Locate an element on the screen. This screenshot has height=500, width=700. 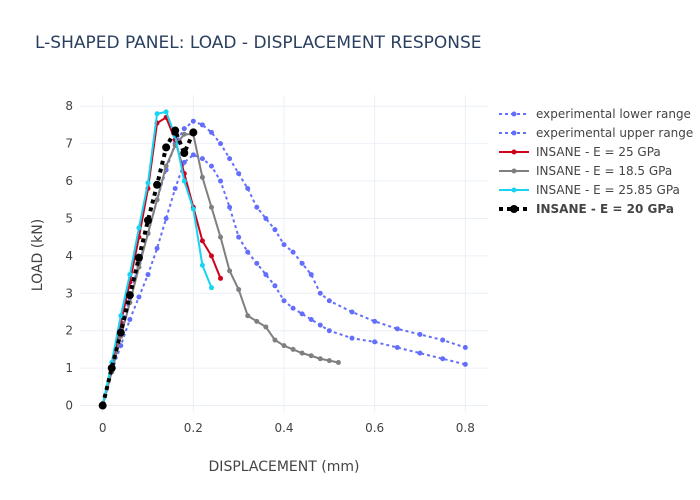
y-tick-label: 6 is located at coordinates (69, 181).